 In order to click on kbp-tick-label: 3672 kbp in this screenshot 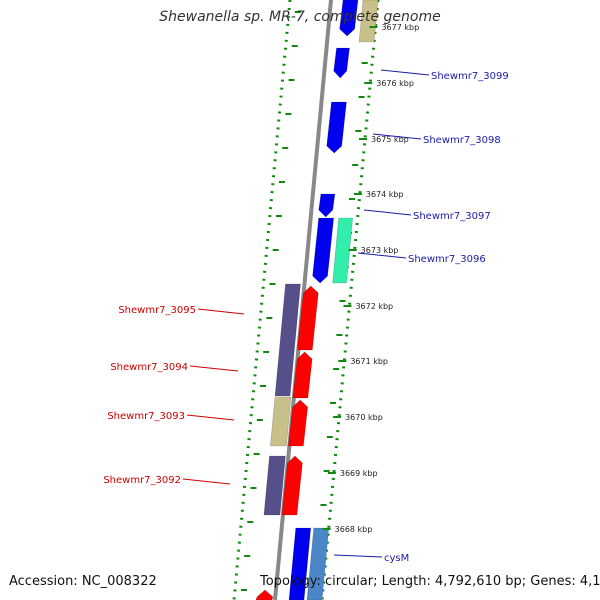, I will do `click(374, 306)`.